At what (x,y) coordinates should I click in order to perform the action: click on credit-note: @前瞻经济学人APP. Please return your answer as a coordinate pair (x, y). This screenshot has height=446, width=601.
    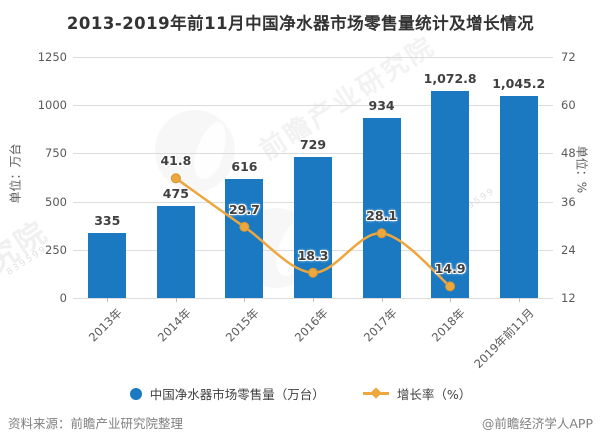
    Looking at the image, I should click on (537, 423).